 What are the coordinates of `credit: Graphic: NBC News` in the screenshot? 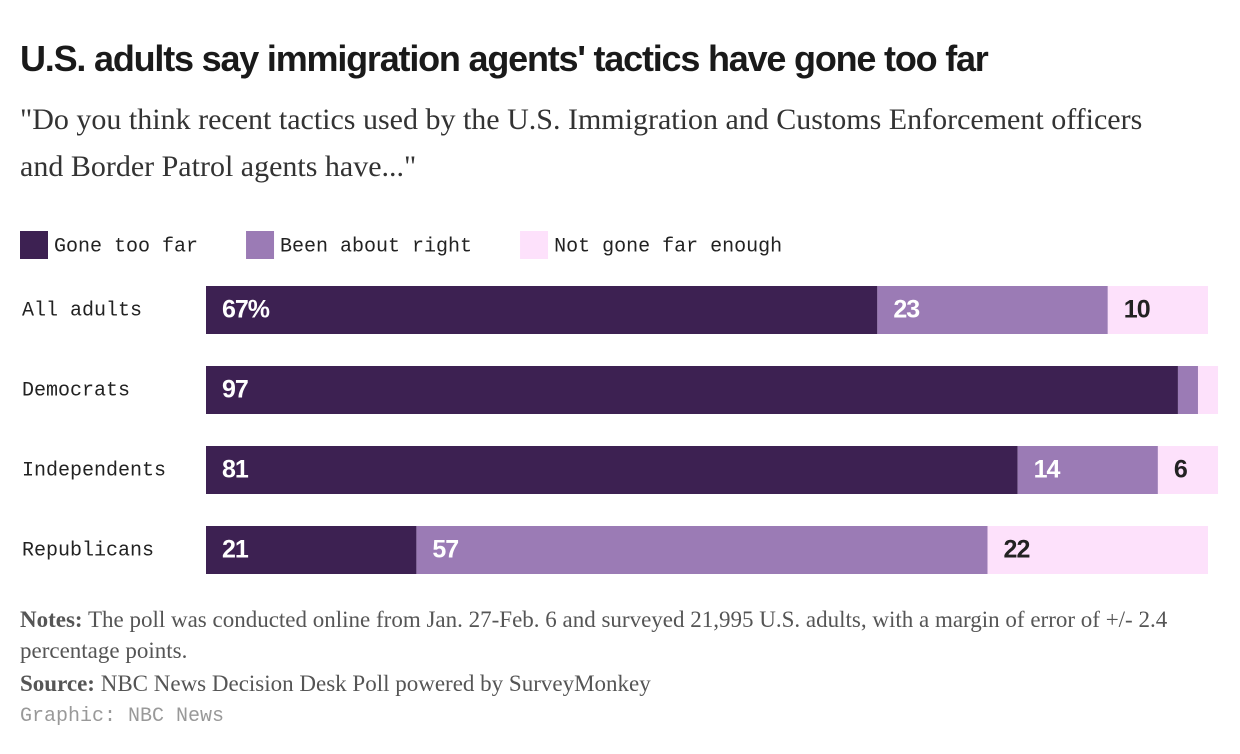 It's located at (122, 716).